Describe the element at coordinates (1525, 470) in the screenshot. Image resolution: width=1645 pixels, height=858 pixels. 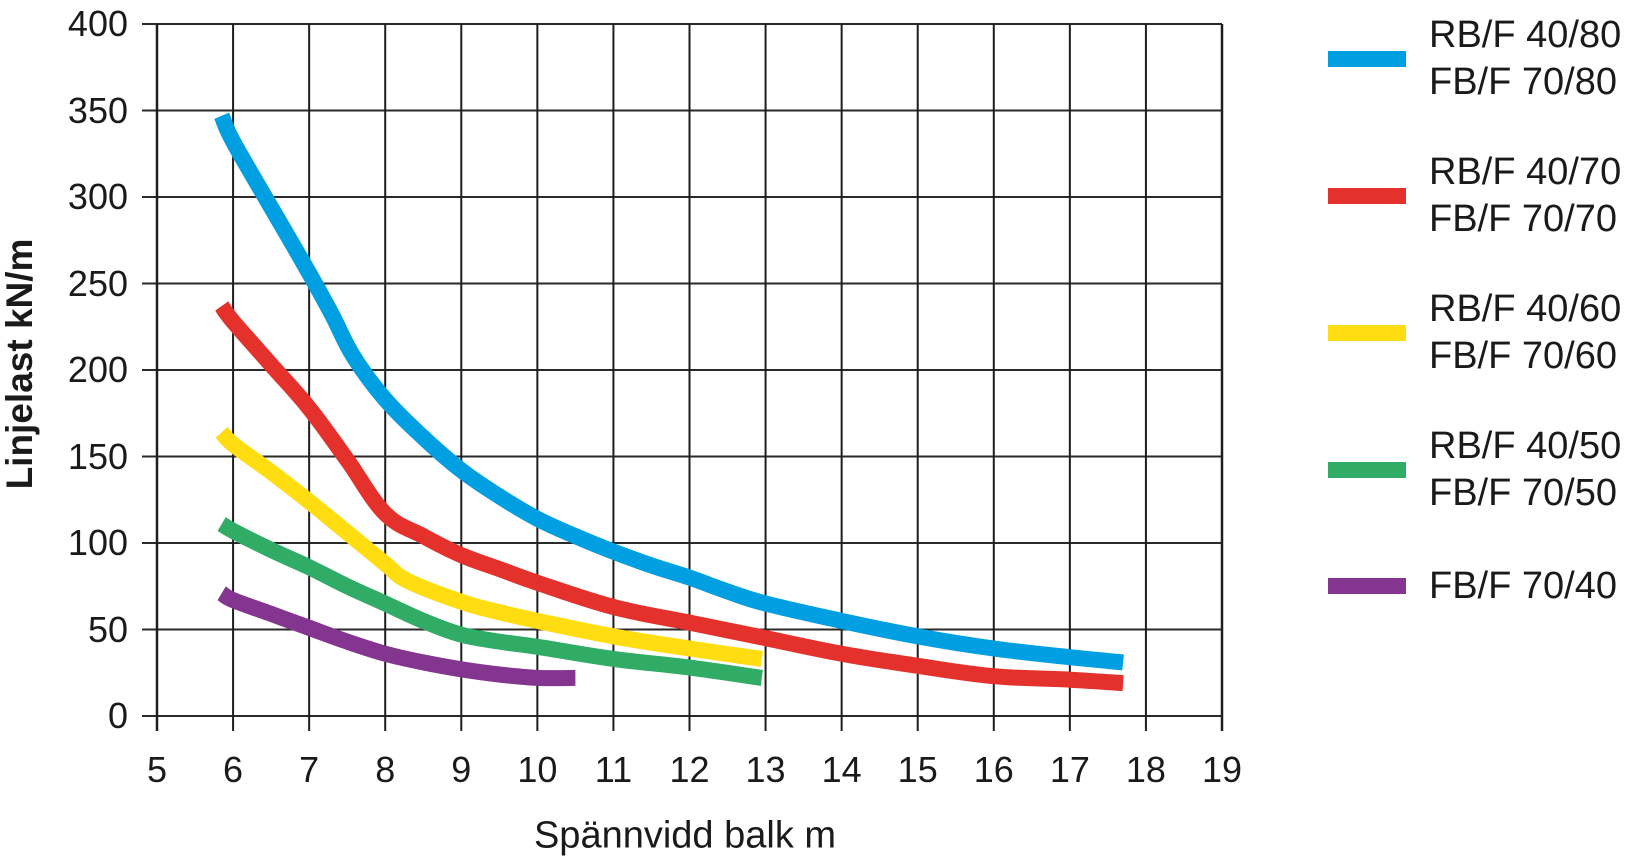
I see `legend-label: RB/F 40/50 FB/F 70/50` at that location.